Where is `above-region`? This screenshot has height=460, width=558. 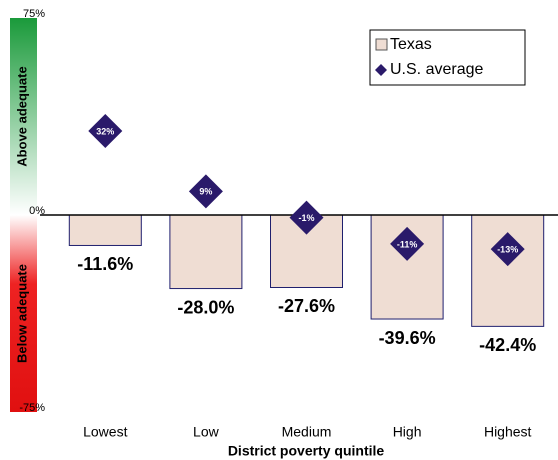
above-region is located at coordinates (23, 116).